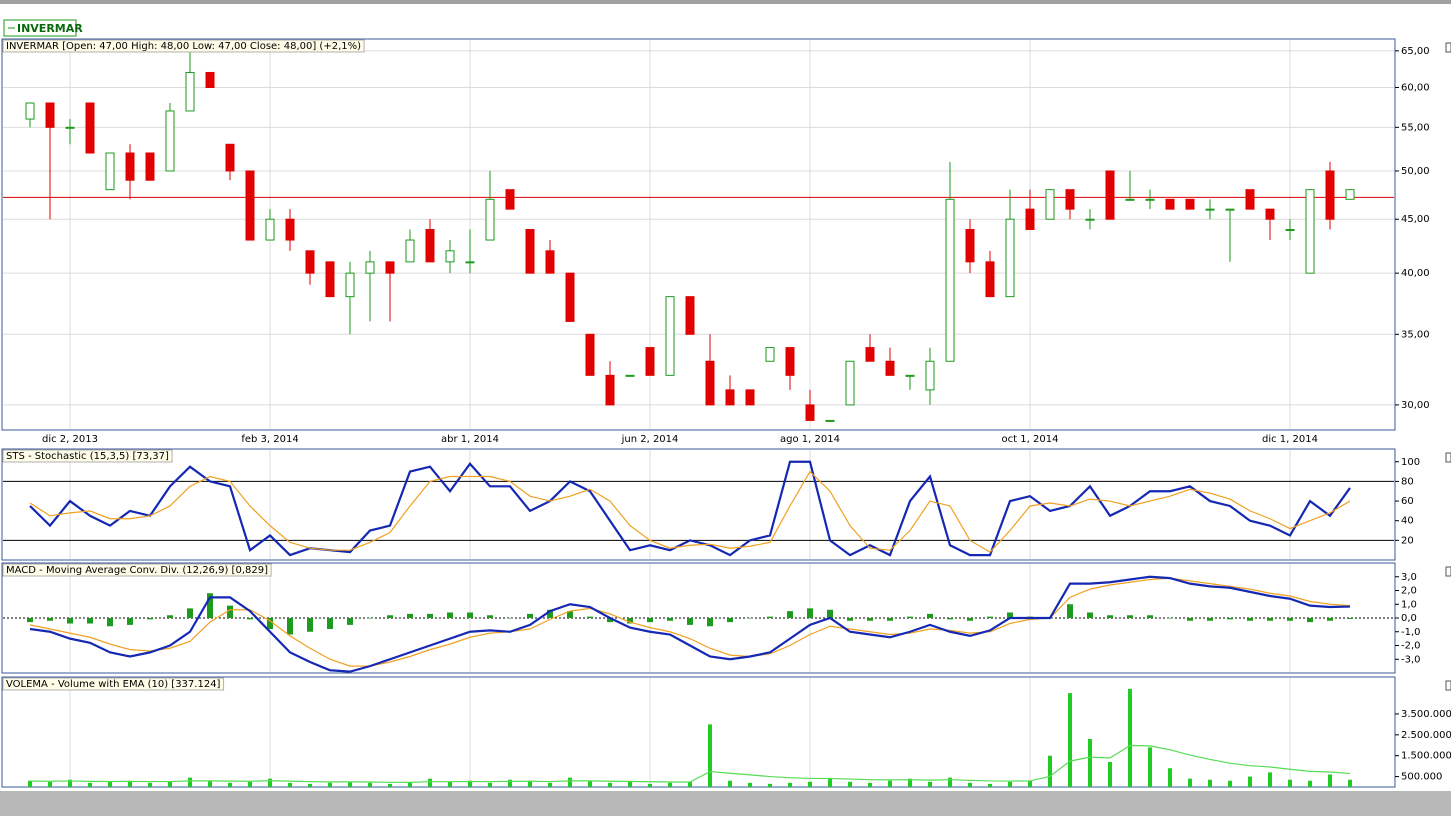 The height and width of the screenshot is (816, 1451). What do you see at coordinates (650, 439) in the screenshot?
I see `x-tick-label: jun 2, 2014` at bounding box center [650, 439].